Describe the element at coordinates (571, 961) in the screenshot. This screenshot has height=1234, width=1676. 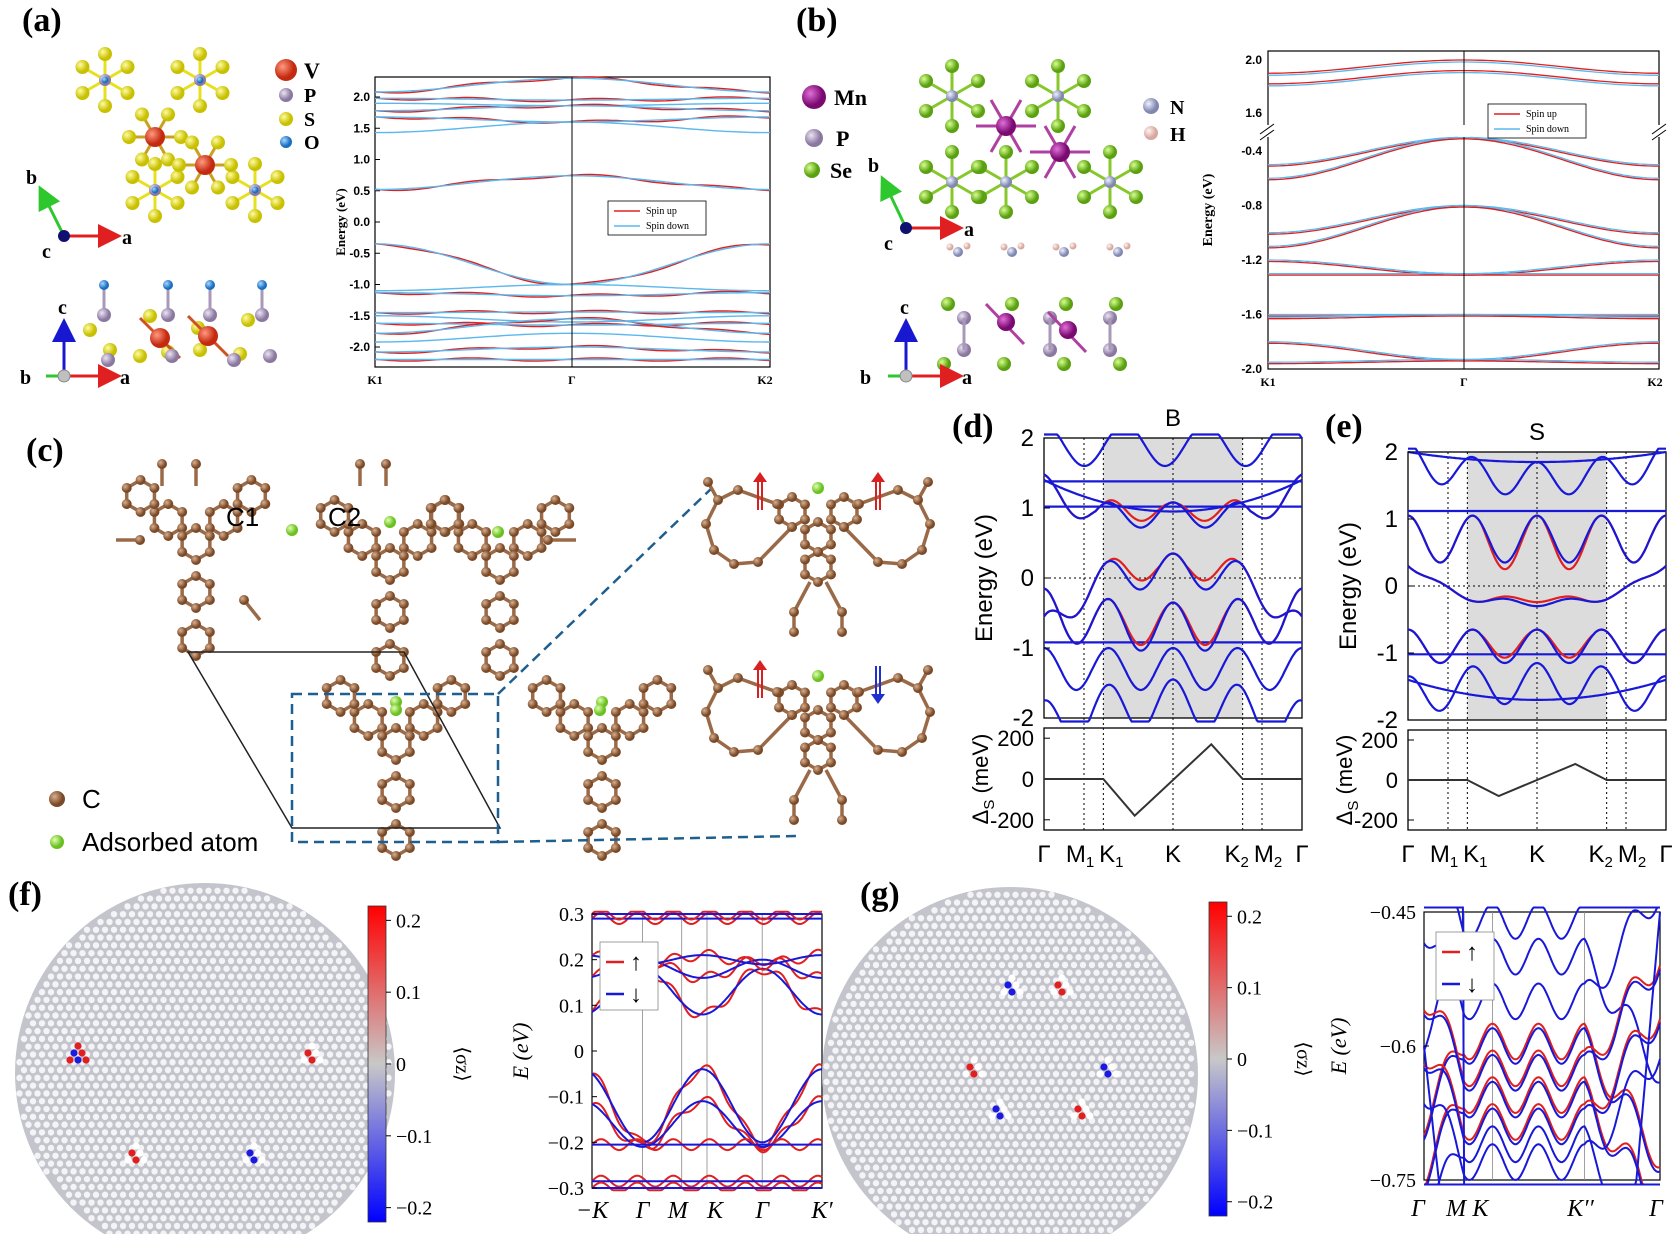
I see `ytick: 0.2` at that location.